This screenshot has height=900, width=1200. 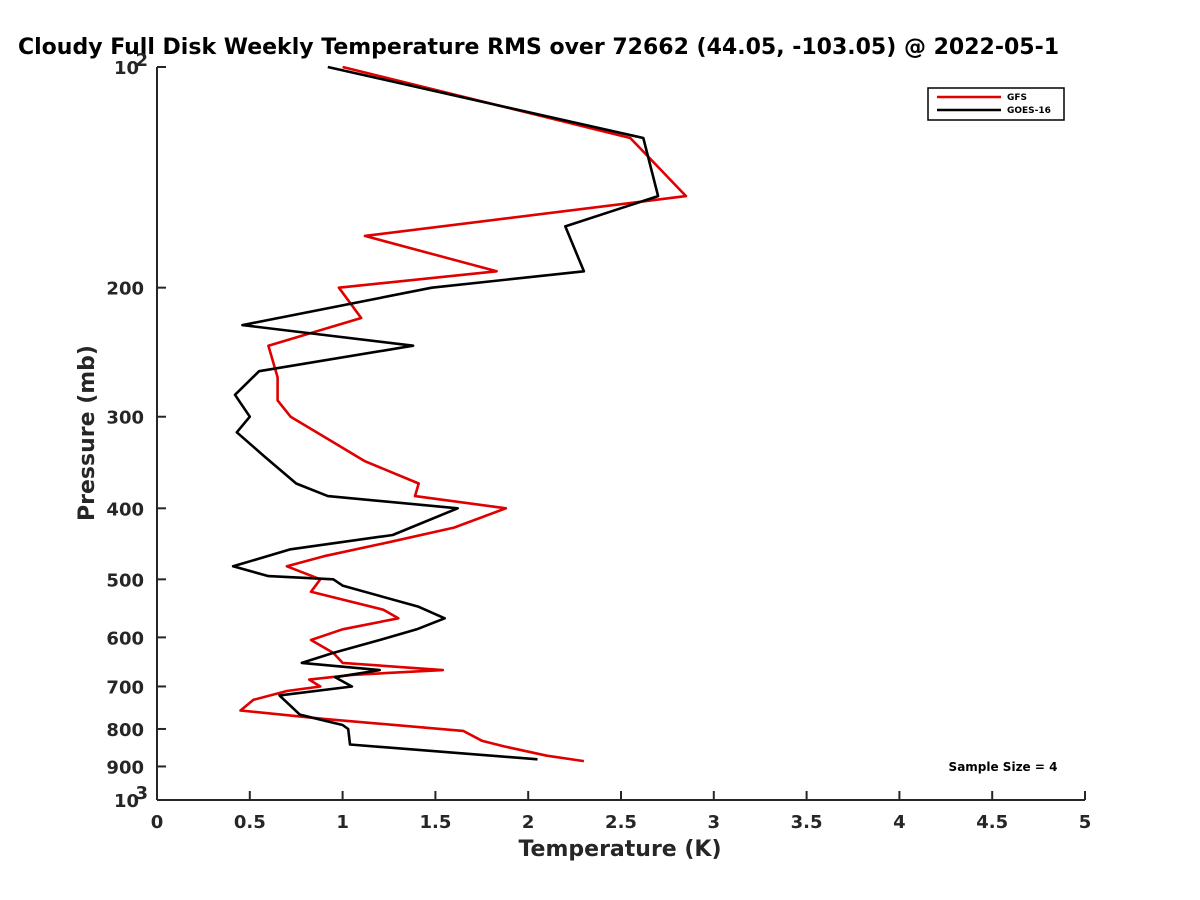 What do you see at coordinates (125, 730) in the screenshot?
I see `y-tick-label: 800` at bounding box center [125, 730].